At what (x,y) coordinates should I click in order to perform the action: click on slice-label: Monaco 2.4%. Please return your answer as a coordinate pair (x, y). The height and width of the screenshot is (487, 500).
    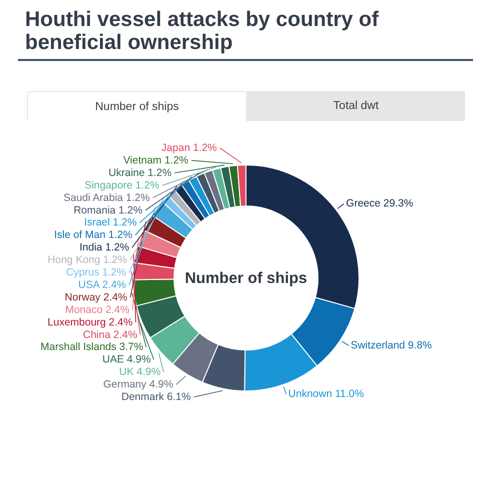
    Looking at the image, I should click on (97, 310).